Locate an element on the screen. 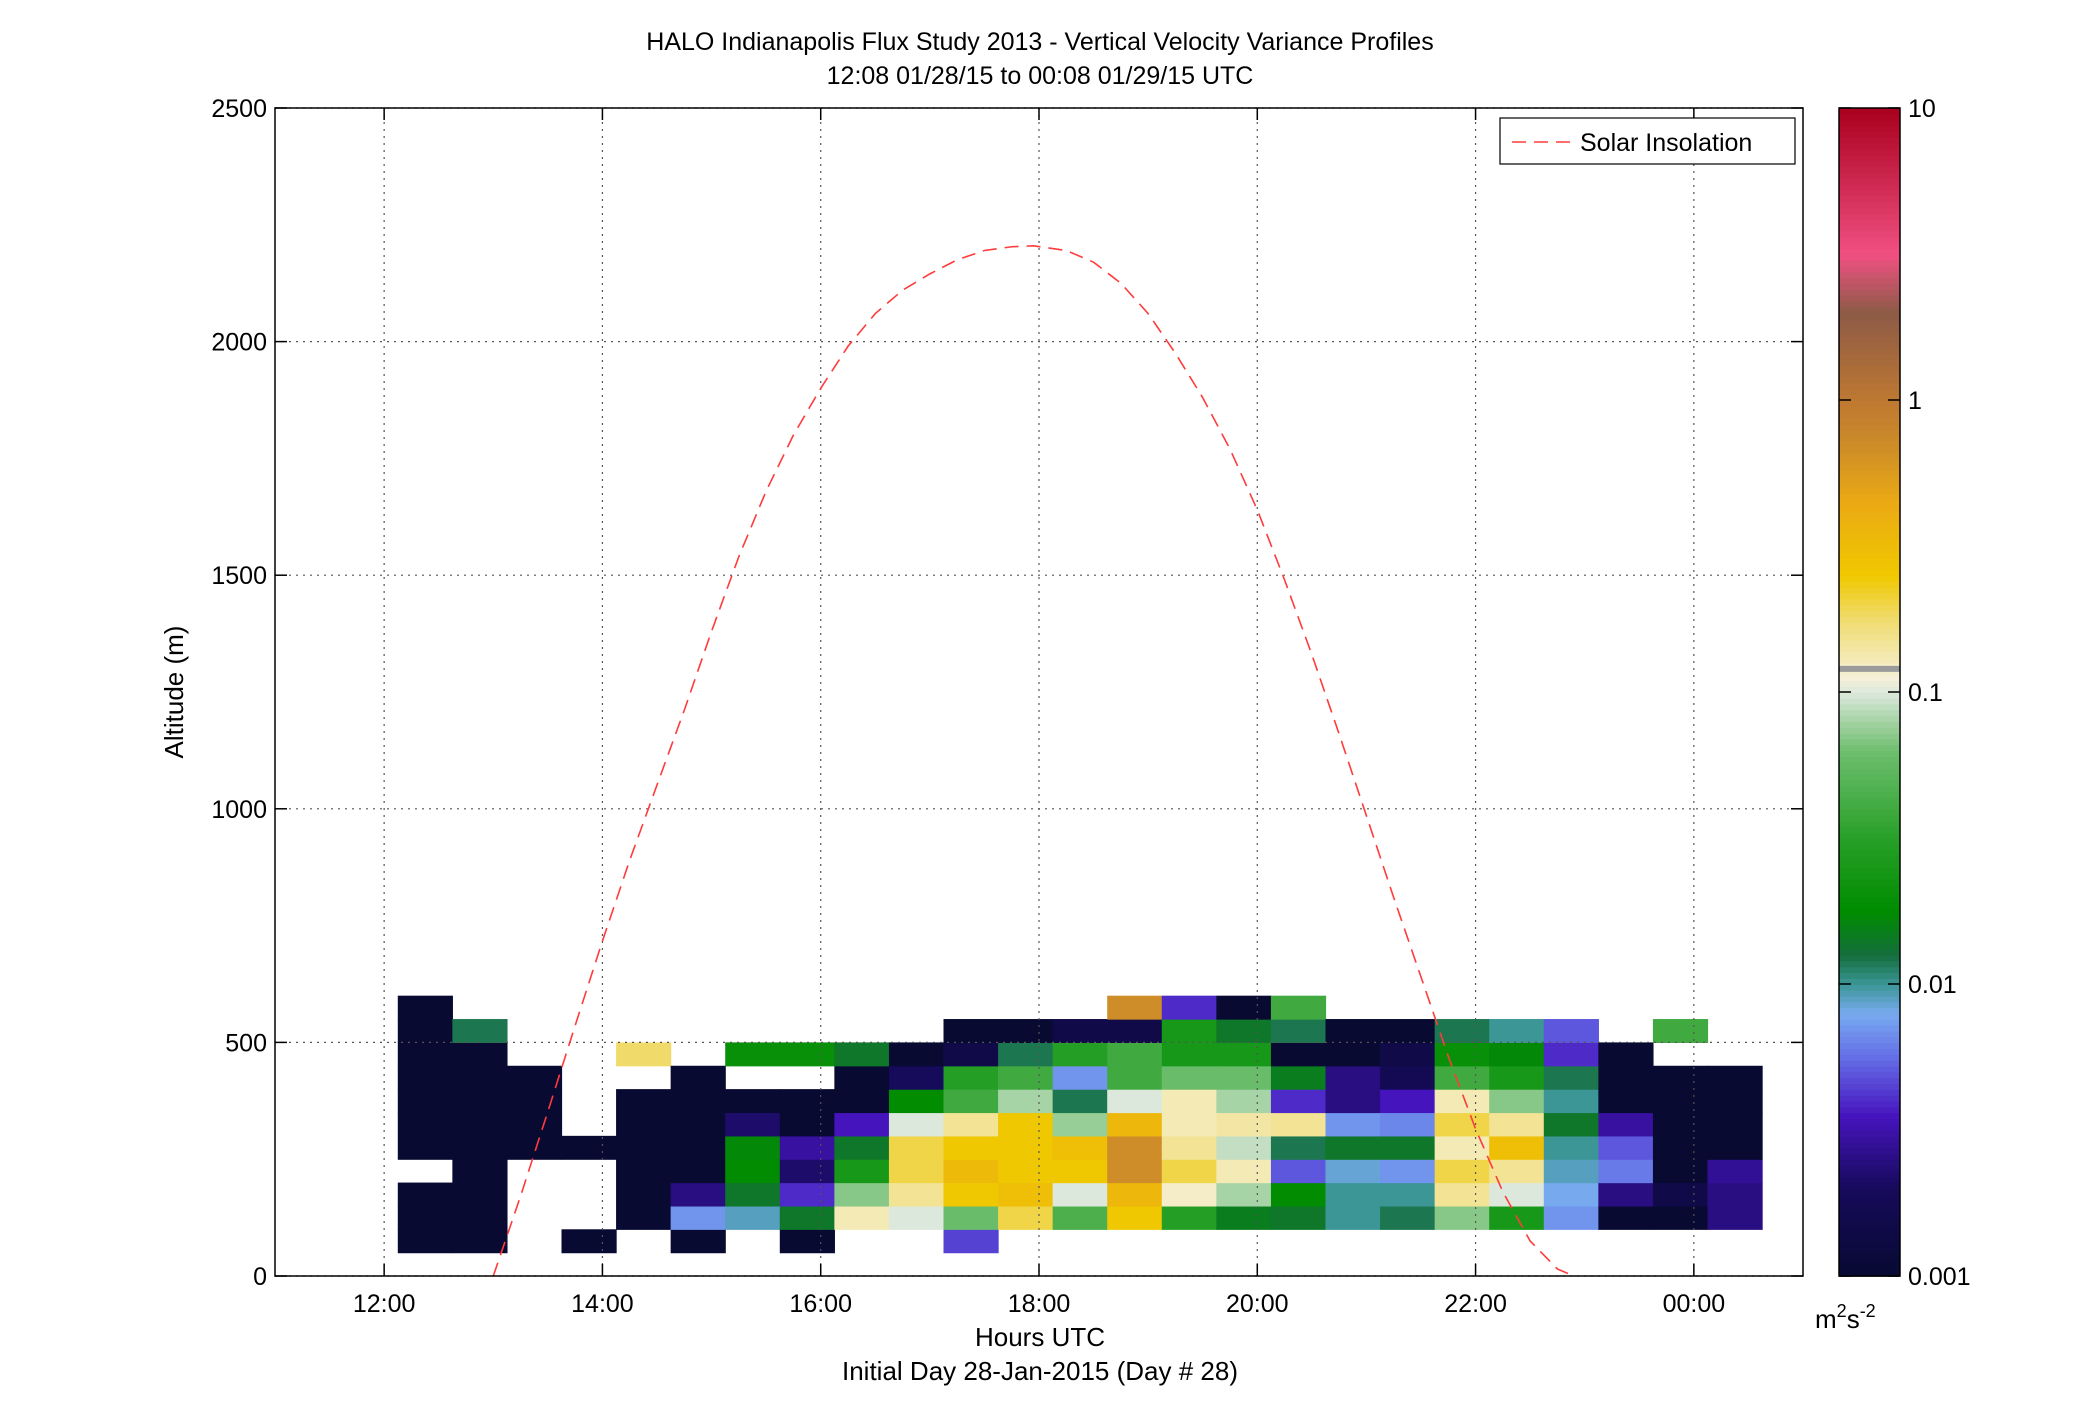 The image size is (2098, 1425). y-tick-label: 1000 is located at coordinates (239, 810).